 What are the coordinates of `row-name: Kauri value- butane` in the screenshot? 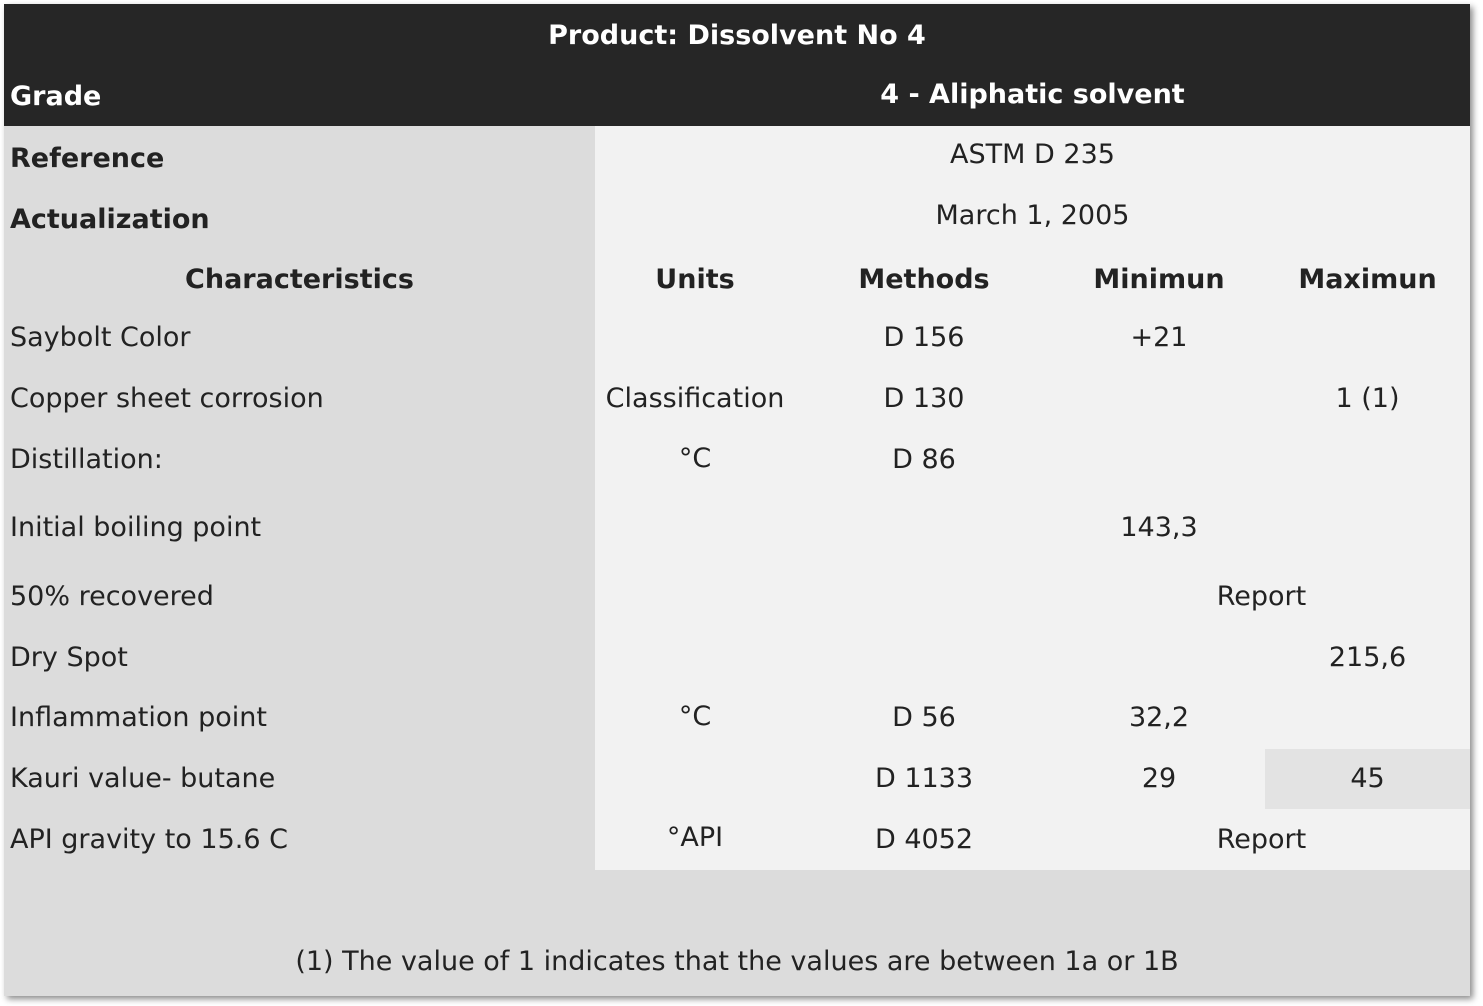 It's located at (143, 778).